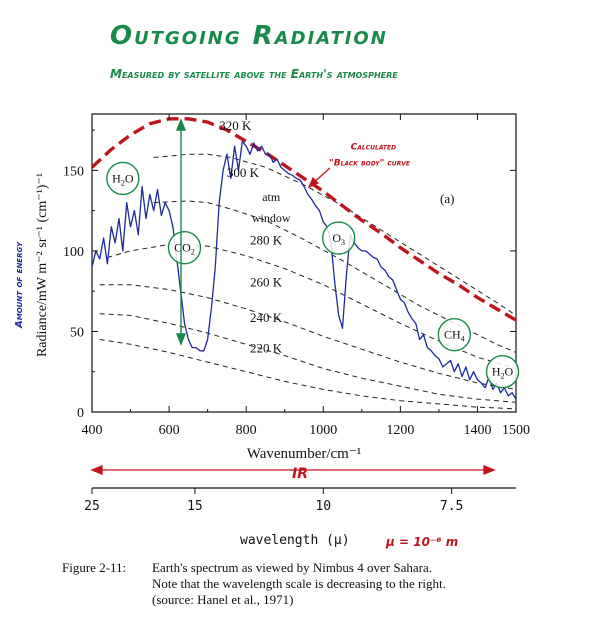 The height and width of the screenshot is (620, 602). What do you see at coordinates (295, 540) in the screenshot?
I see `wavelength-axis-label: wavelength (µ)` at bounding box center [295, 540].